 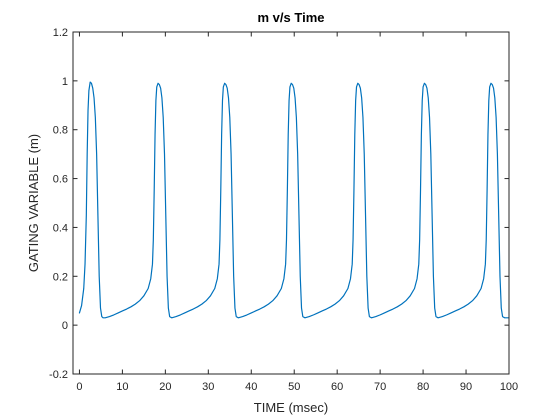 What do you see at coordinates (60, 131) in the screenshot?
I see `y-tick-label: 0.8` at bounding box center [60, 131].